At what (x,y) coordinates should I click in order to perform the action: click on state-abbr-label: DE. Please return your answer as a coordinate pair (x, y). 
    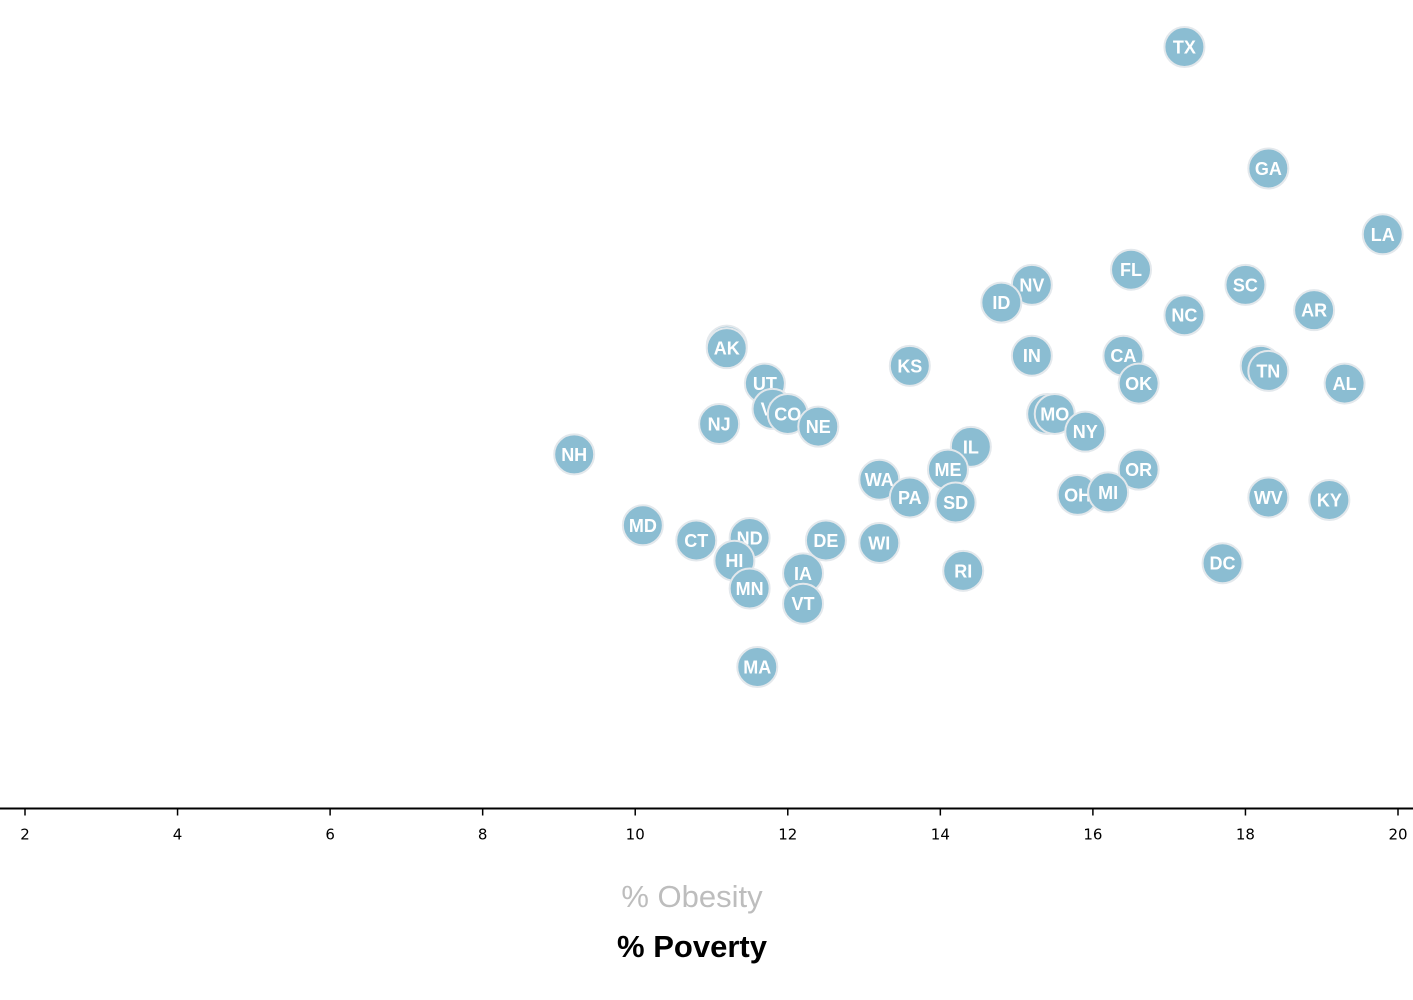
    Looking at the image, I should click on (825, 541).